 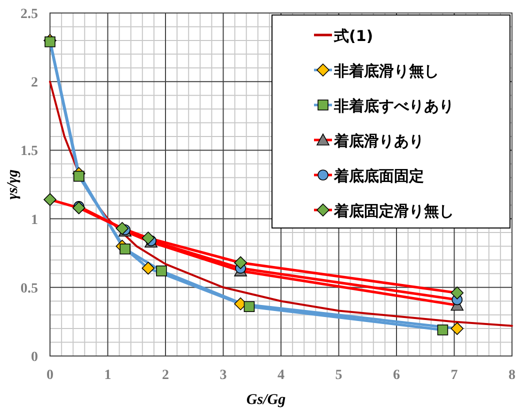 What do you see at coordinates (29, 152) in the screenshot?
I see `y-tick-label: 1.5` at bounding box center [29, 152].